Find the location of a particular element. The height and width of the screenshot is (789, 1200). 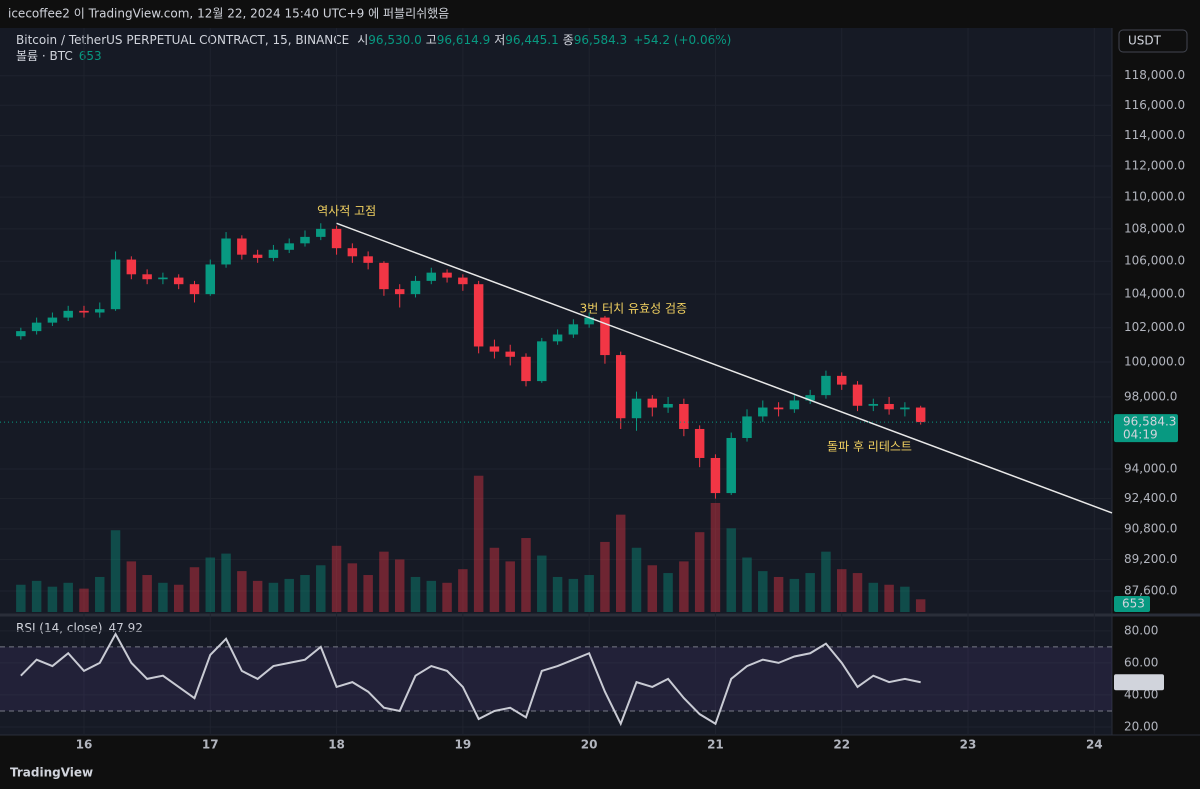

annotation: 역사적 고점 is located at coordinates (346, 211).